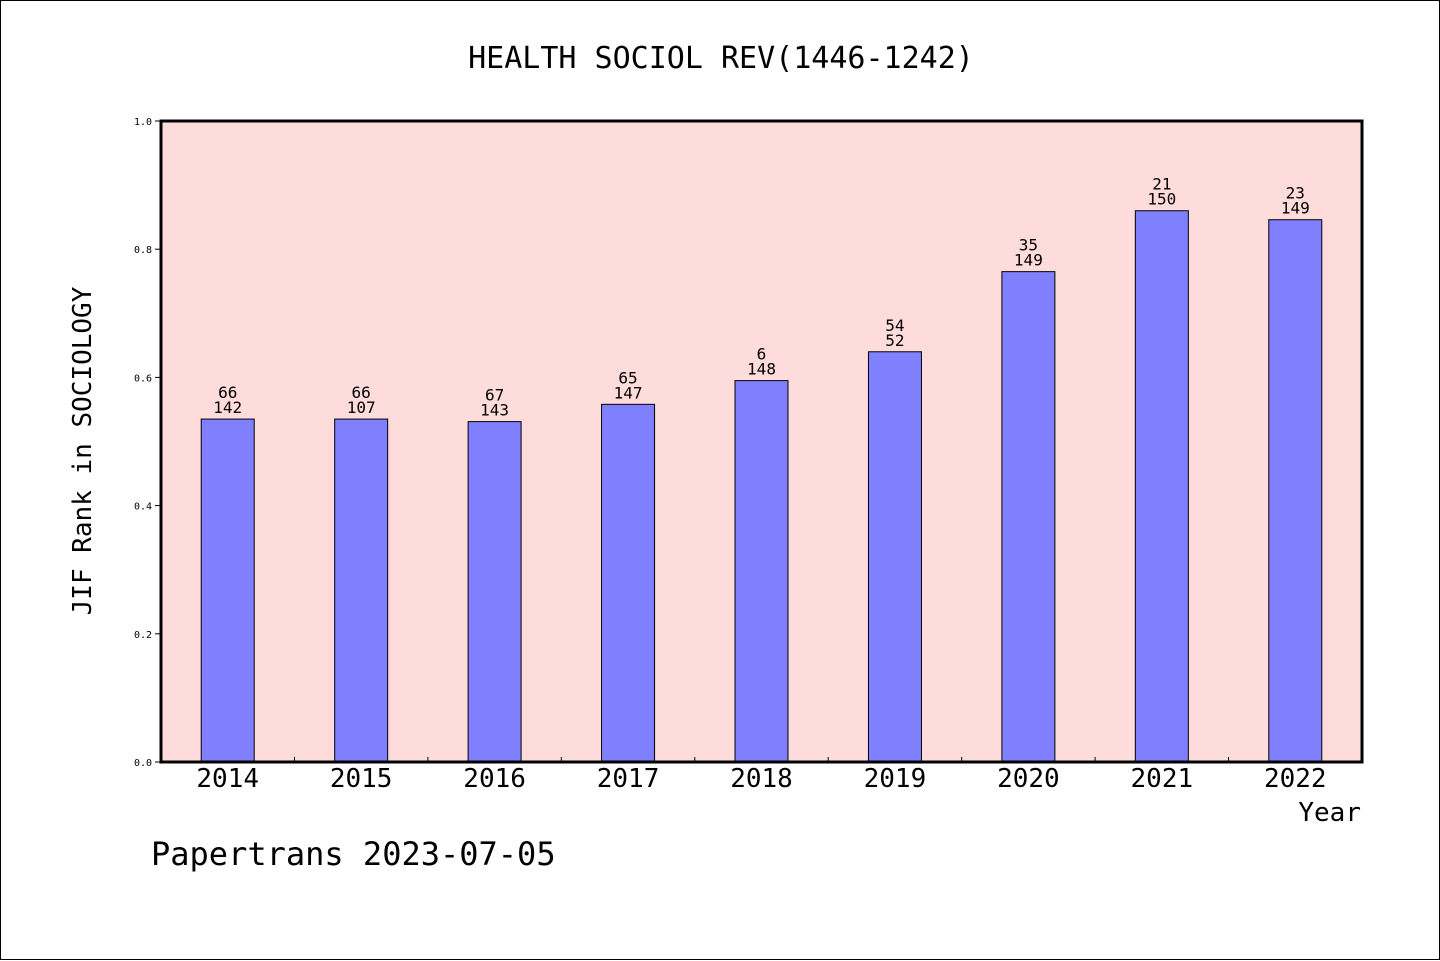 The height and width of the screenshot is (961, 1440). I want to click on x-tick-label: 2017, so click(628, 779).